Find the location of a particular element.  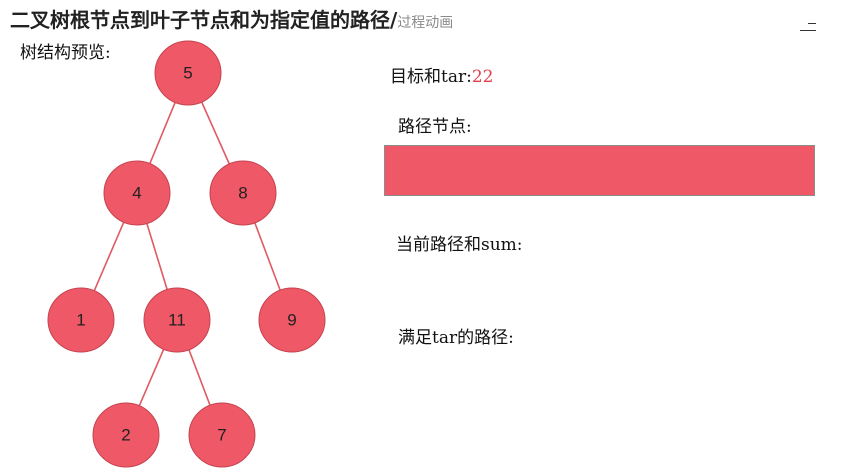

tree-node-1: 1 is located at coordinates (81, 320).